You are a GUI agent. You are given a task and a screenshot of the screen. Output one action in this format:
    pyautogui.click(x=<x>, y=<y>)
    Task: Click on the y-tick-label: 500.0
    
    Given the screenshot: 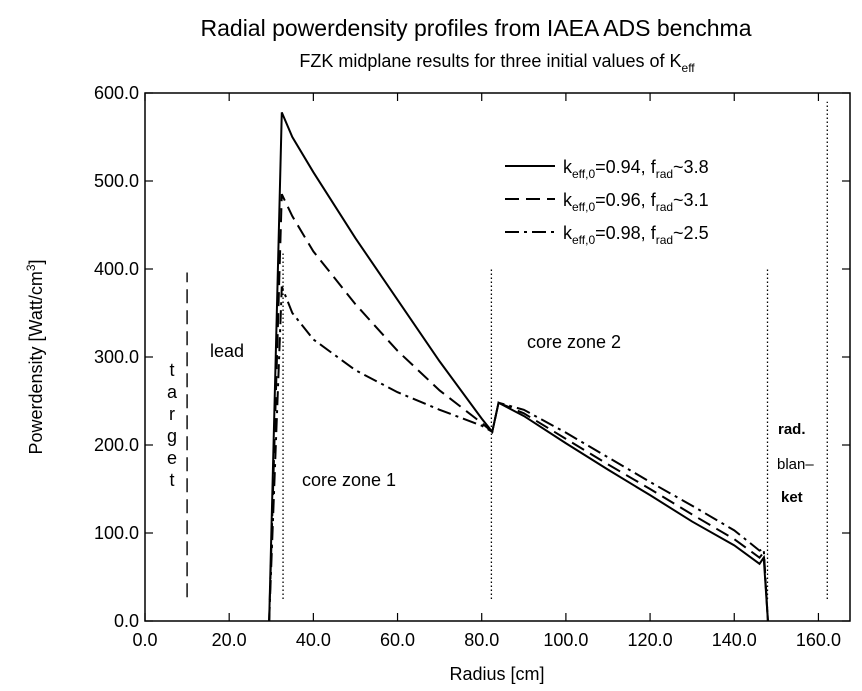 What is the action you would take?
    pyautogui.click(x=116, y=181)
    